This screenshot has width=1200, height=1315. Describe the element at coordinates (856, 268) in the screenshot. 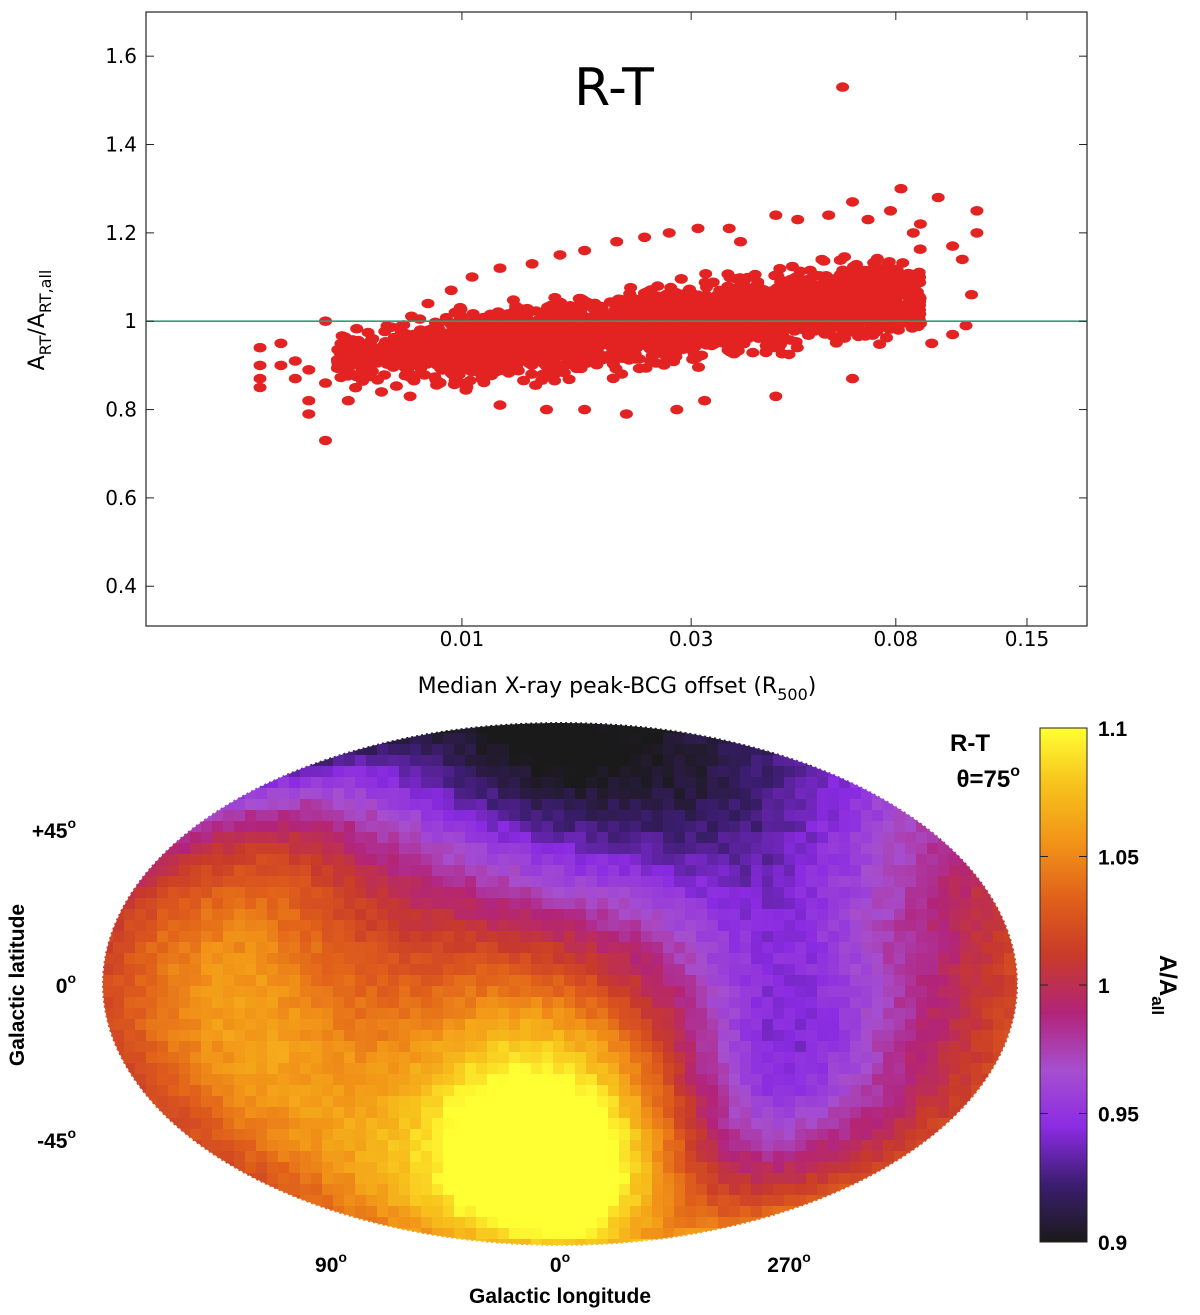

I see `scatter-point-2044` at that location.